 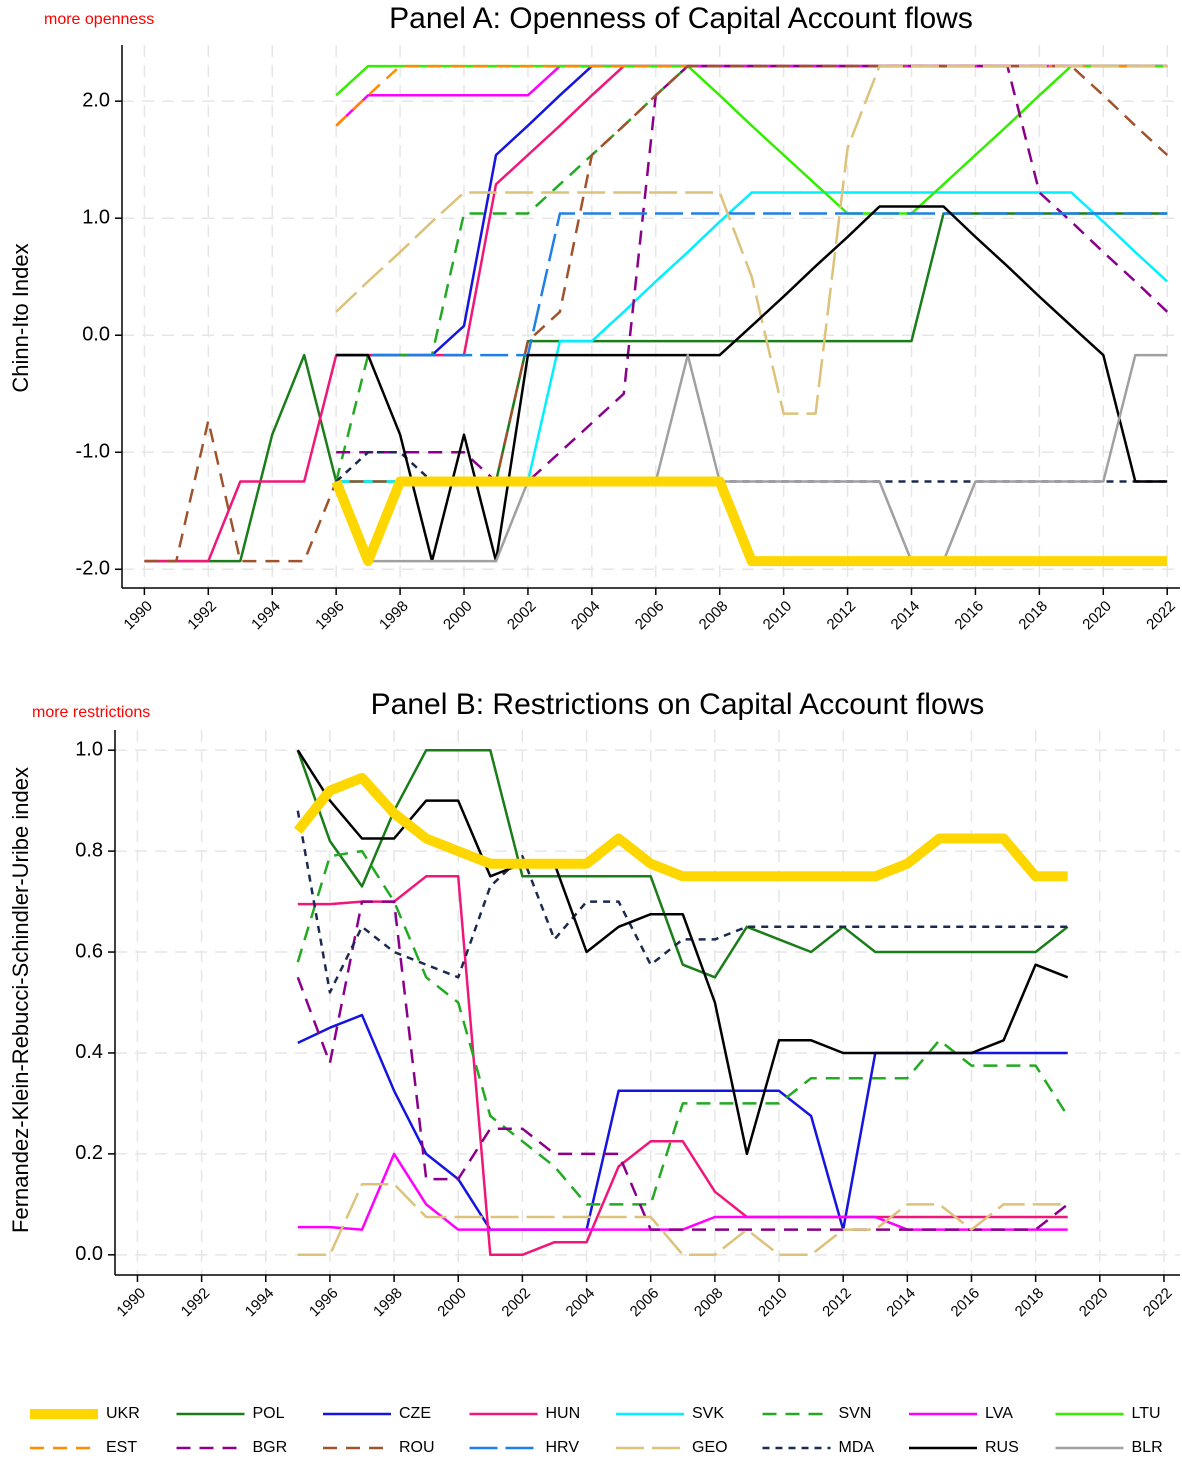 I want to click on y-tick-label: -2.0, so click(x=93, y=569).